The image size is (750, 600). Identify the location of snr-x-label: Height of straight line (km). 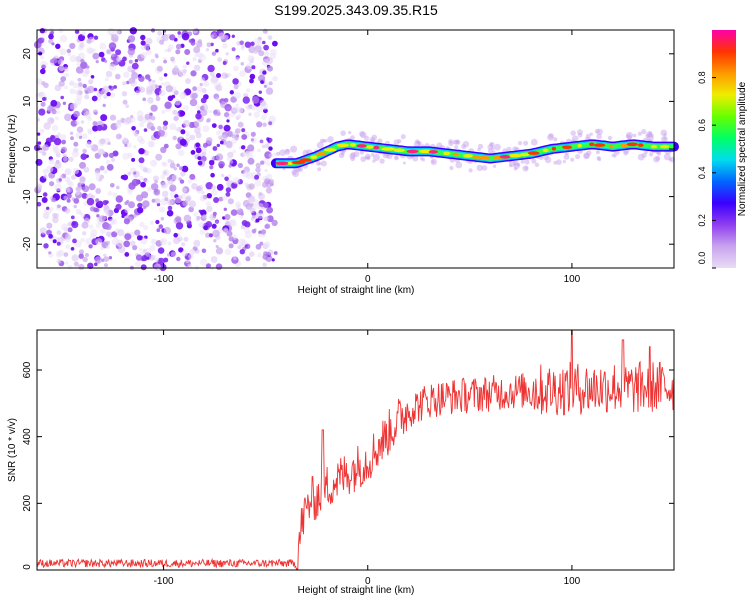
(356, 590).